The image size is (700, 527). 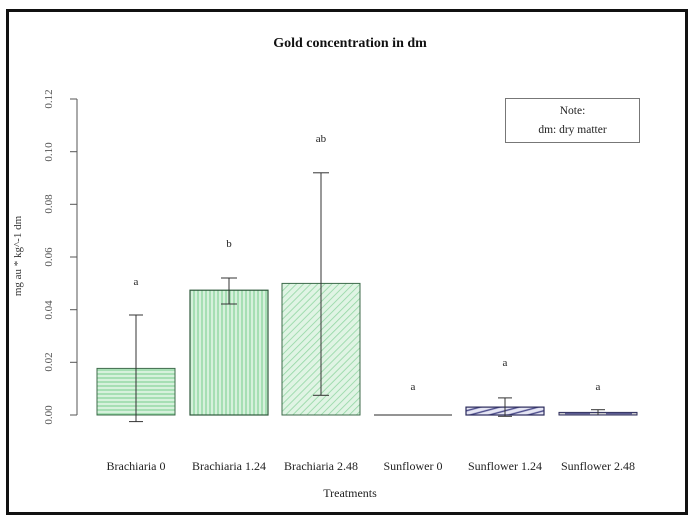 I want to click on note-box: Note: dm: dry matter, so click(x=572, y=120).